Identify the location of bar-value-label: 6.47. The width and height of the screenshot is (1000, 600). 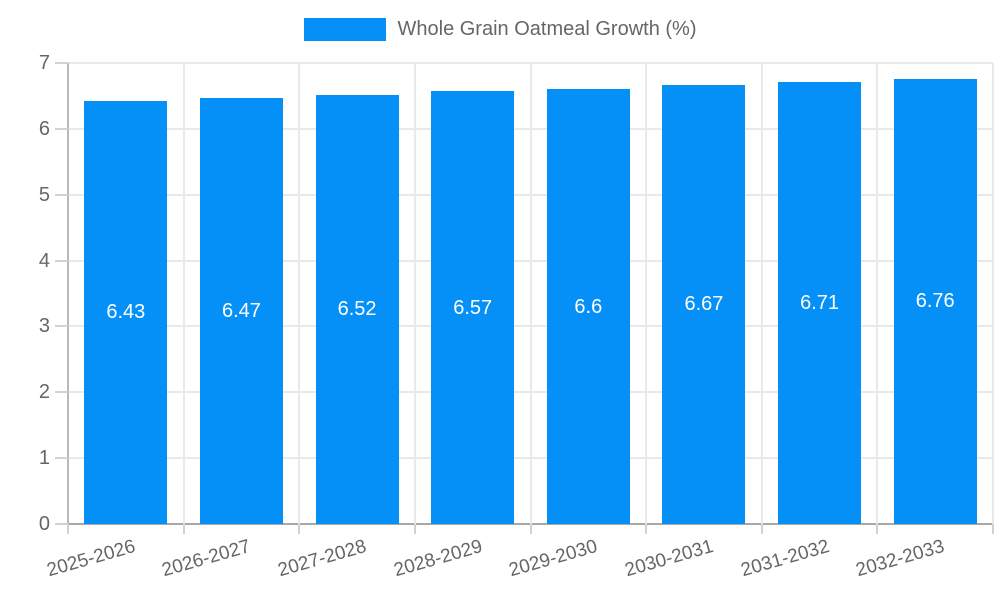
(241, 310).